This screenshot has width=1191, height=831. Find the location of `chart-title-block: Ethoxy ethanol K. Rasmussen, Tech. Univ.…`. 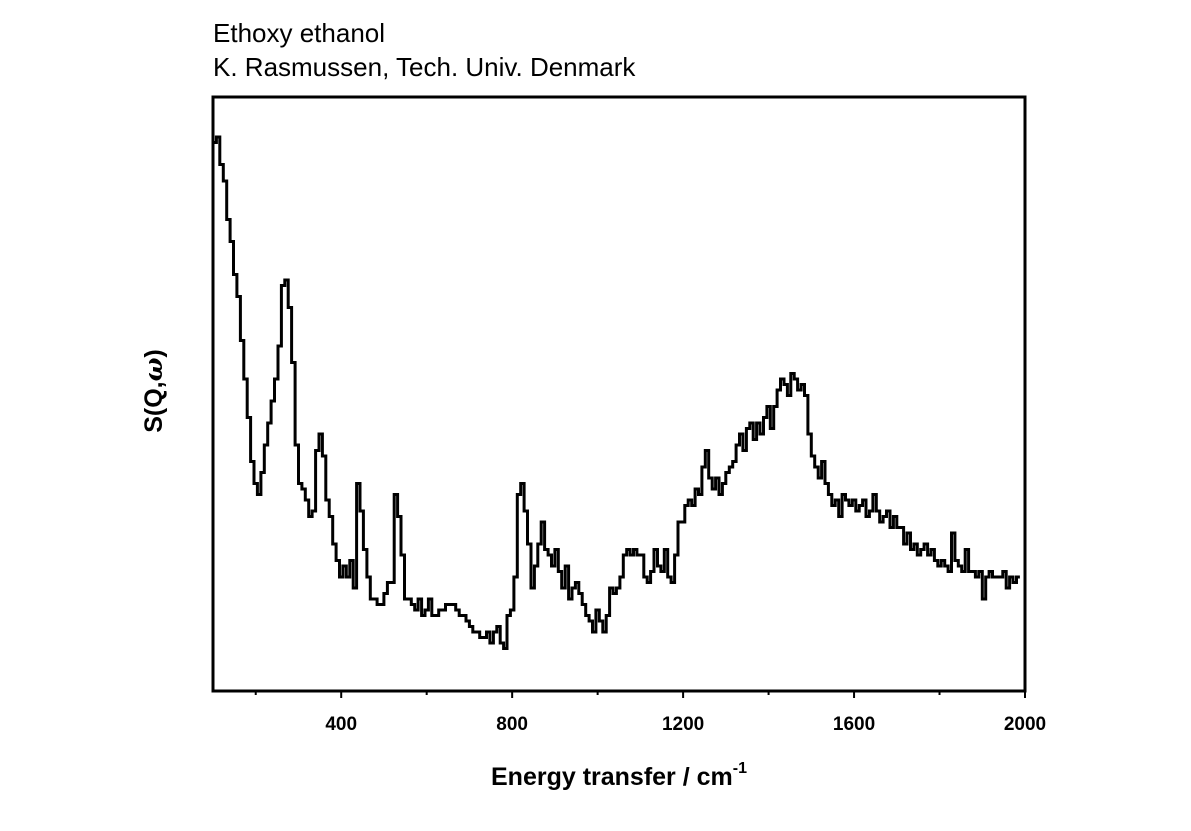

chart-title-block: Ethoxy ethanol K. Rasmussen, Tech. Univ.… is located at coordinates (424, 50).